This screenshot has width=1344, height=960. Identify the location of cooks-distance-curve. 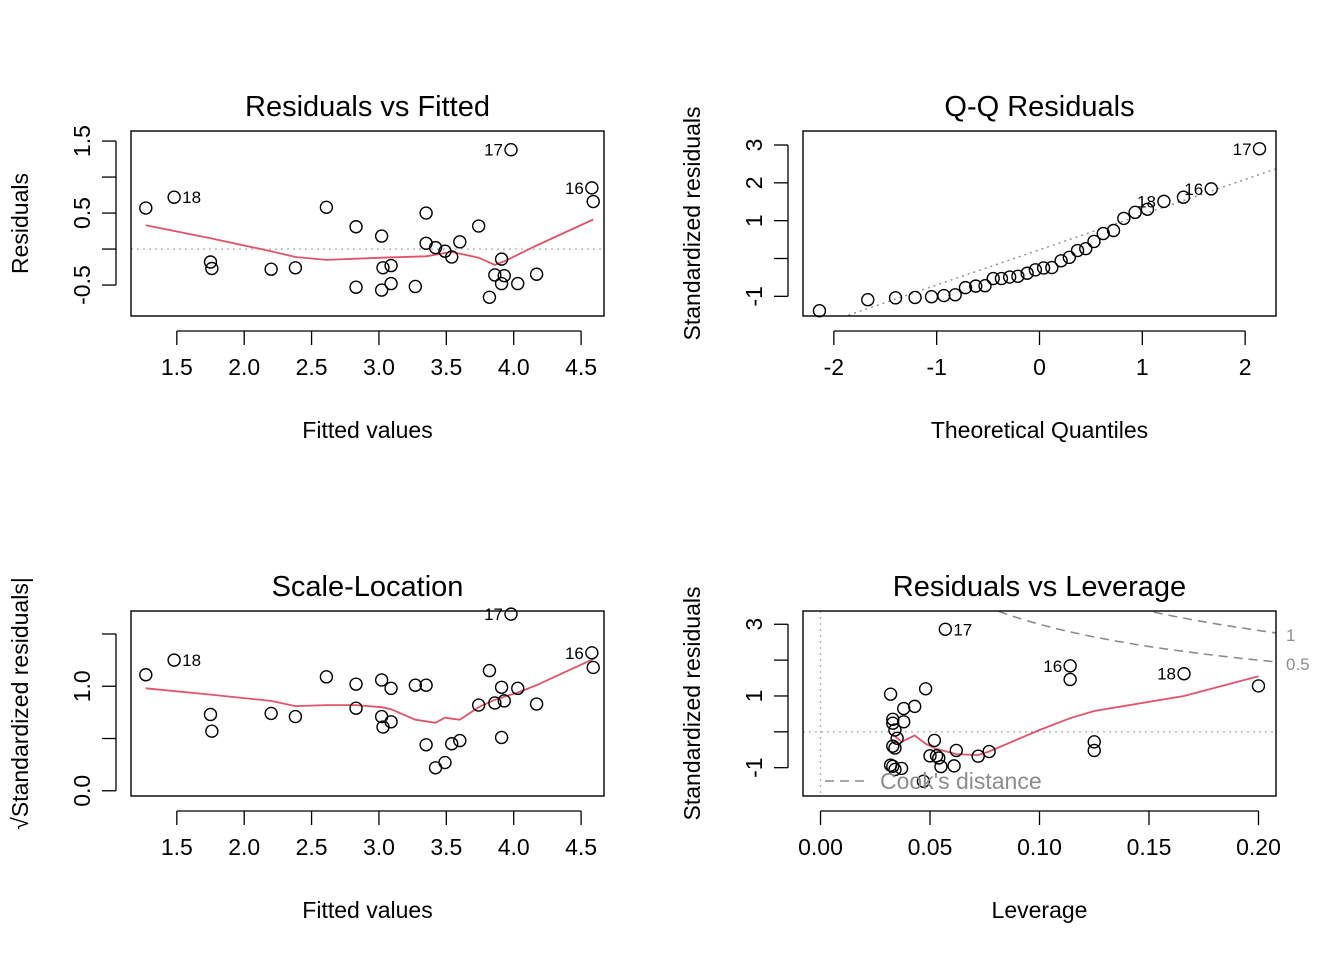
(1135, 637).